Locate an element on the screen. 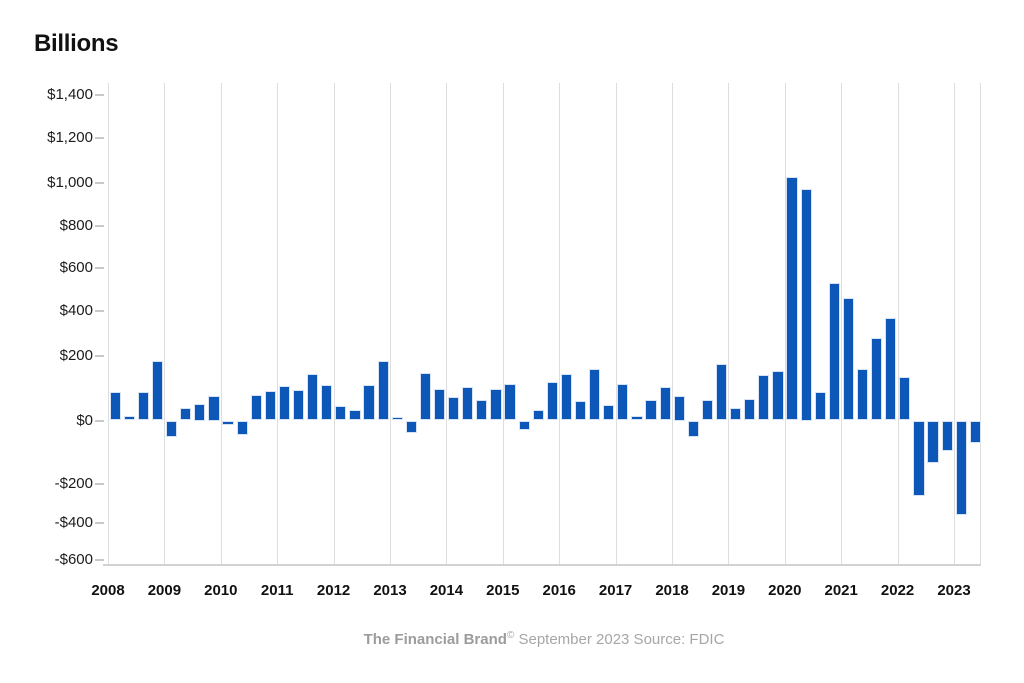 The width and height of the screenshot is (1024, 683). y-axis-tick-label: $400 is located at coordinates (76, 310).